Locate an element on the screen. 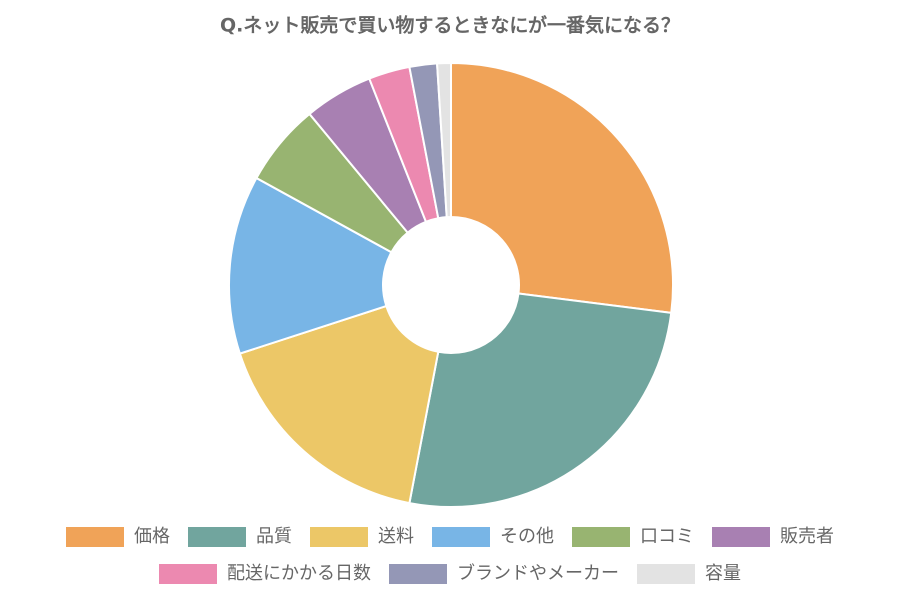 This screenshot has width=900, height=600. legend-label: 配送にかかる日数 is located at coordinates (299, 573).